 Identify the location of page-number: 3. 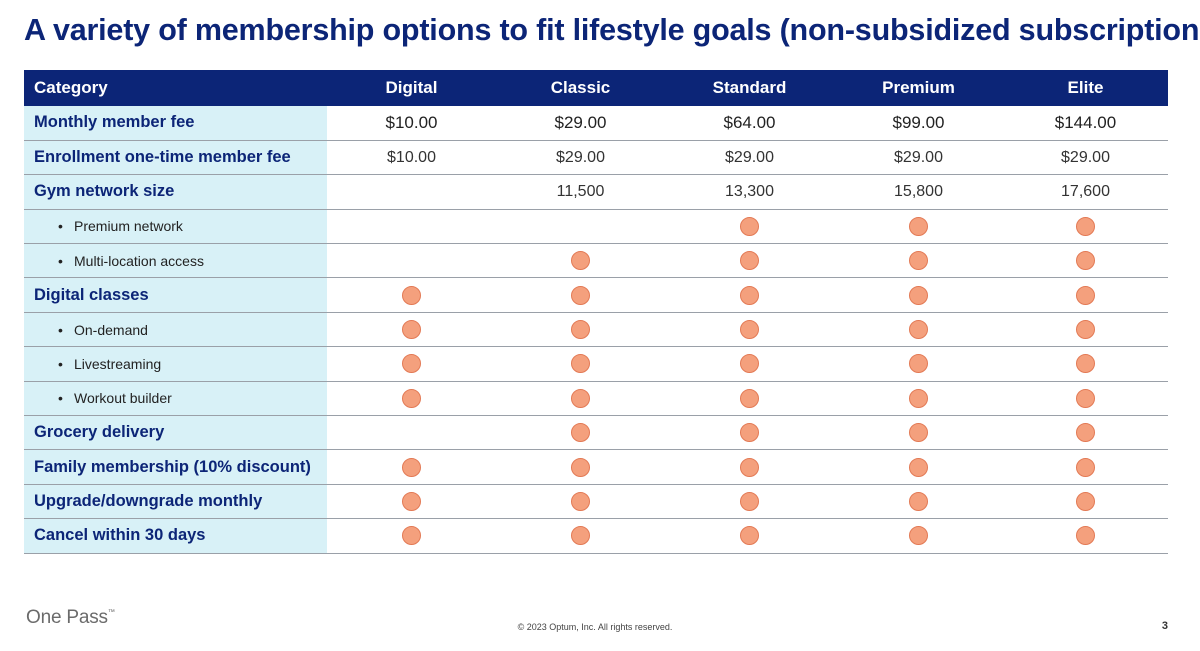
(1164, 626).